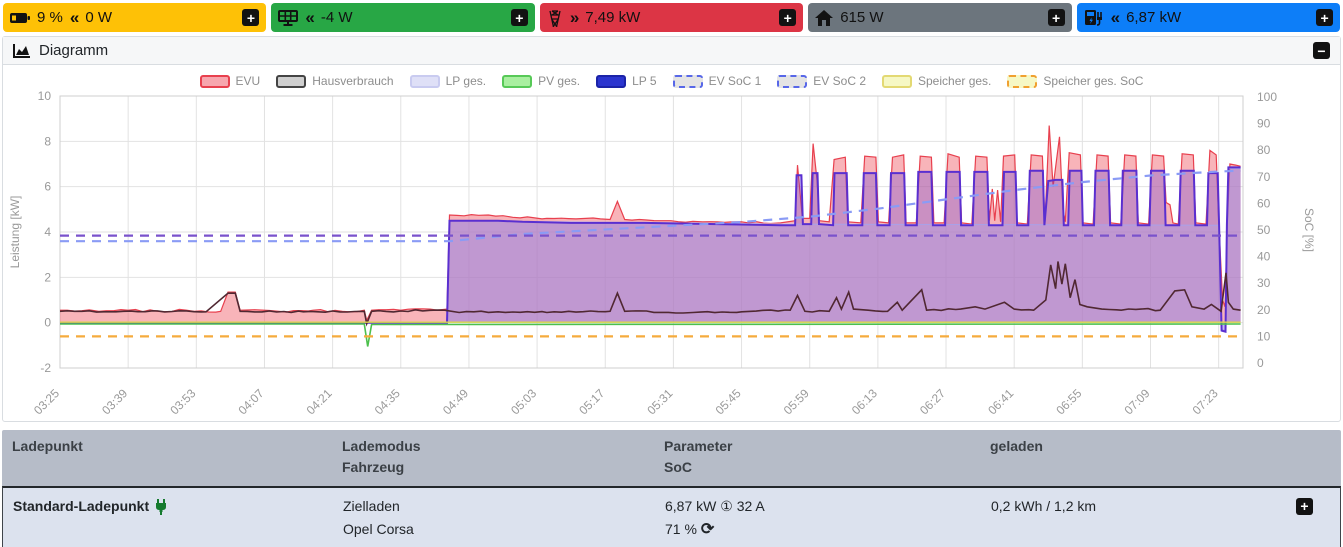 This screenshot has height=547, width=1343. I want to click on x-axis-tick-label: 05:59, so click(796, 401).